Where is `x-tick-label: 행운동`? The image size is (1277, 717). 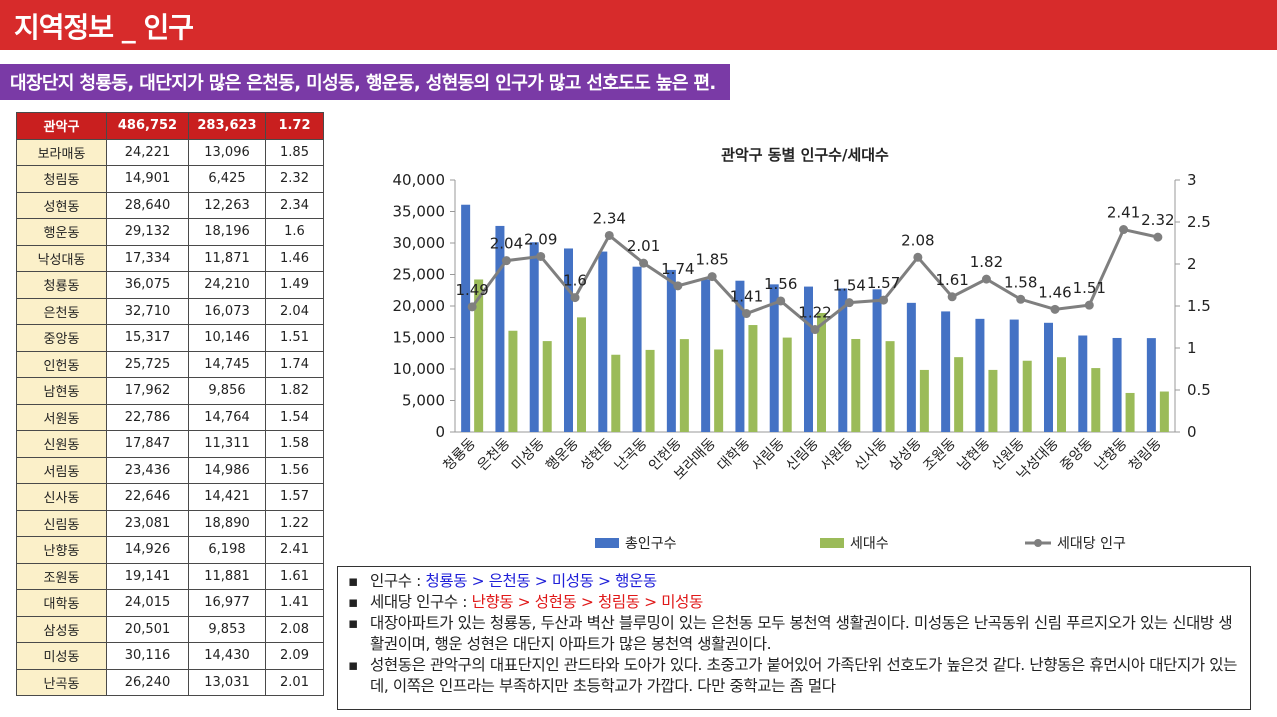 x-tick-label: 행운동 is located at coordinates (562, 454).